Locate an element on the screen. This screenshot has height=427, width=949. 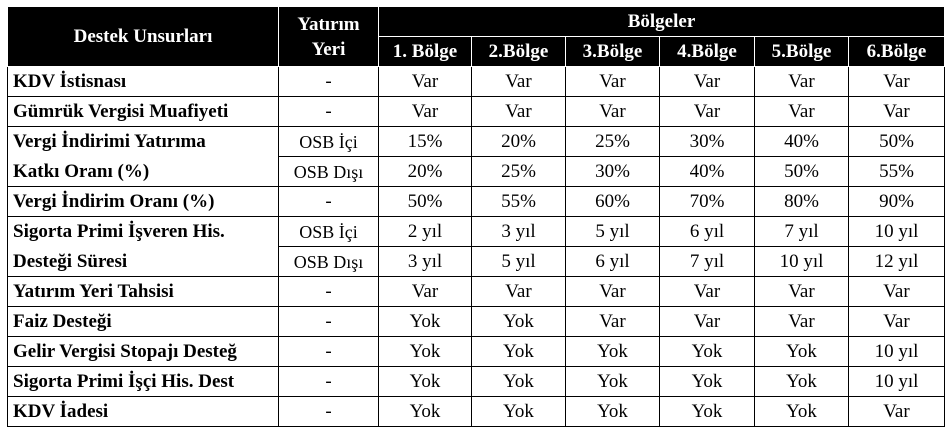
cell-value: 30% is located at coordinates (707, 141).